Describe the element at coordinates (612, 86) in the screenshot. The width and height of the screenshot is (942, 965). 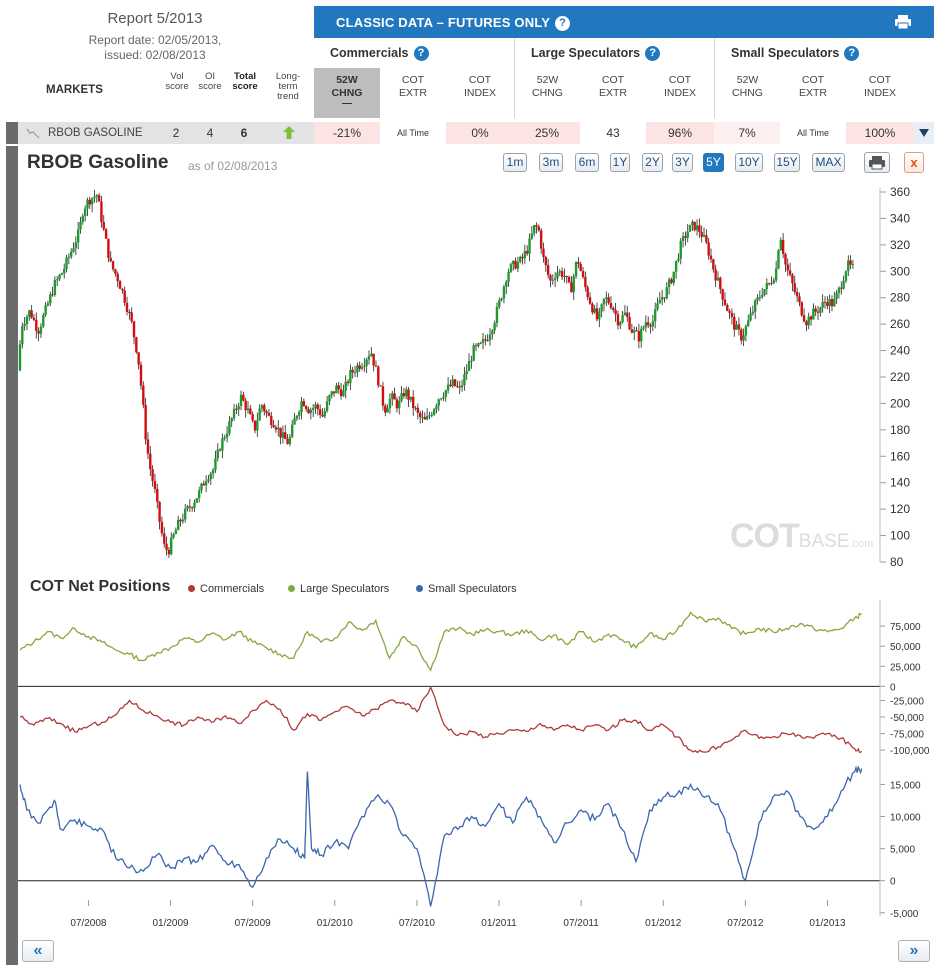
I see `col-cot-extr-large: COT EXTR` at that location.